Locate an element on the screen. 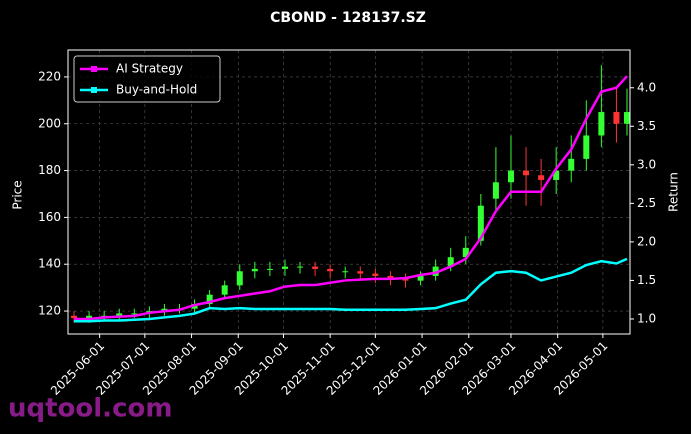  y-tick-label: 180 is located at coordinates (49, 170).